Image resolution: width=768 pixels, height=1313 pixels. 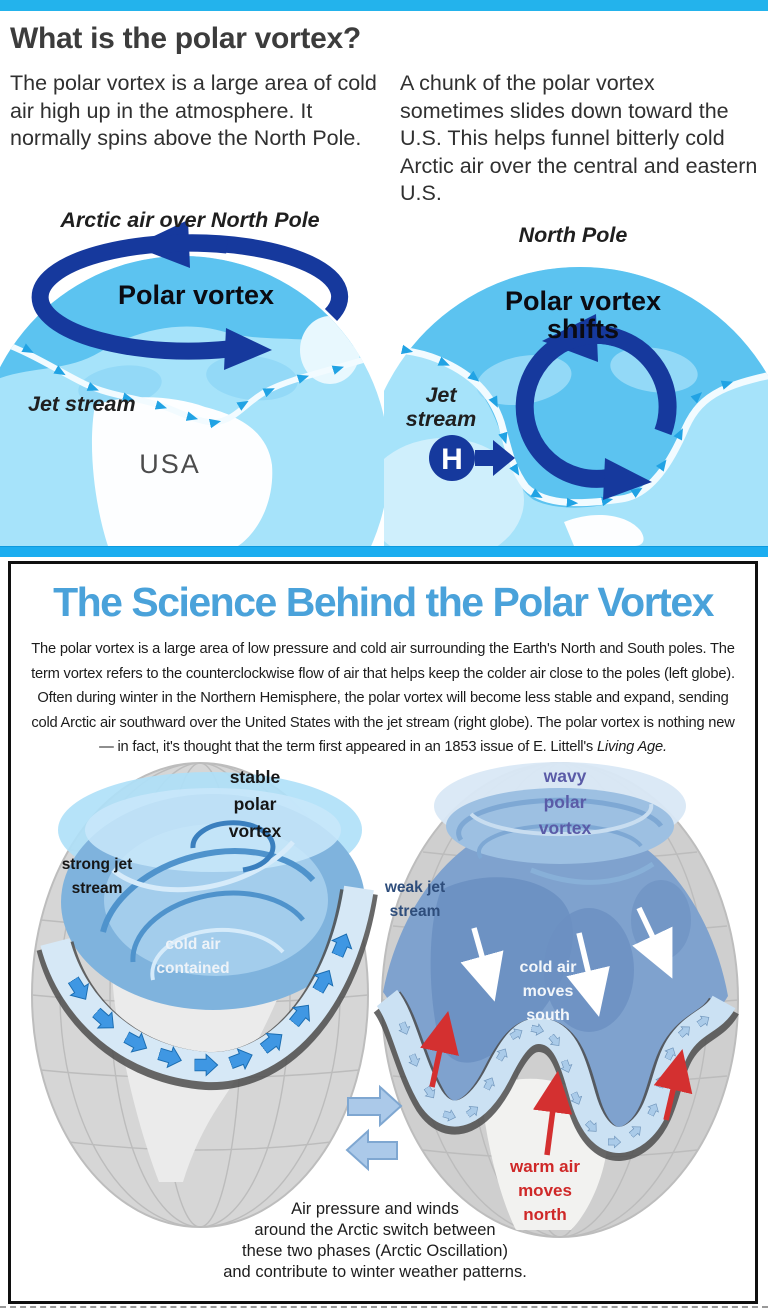 What do you see at coordinates (196, 295) in the screenshot?
I see `polar-vortex-label: Polar vortex` at bounding box center [196, 295].